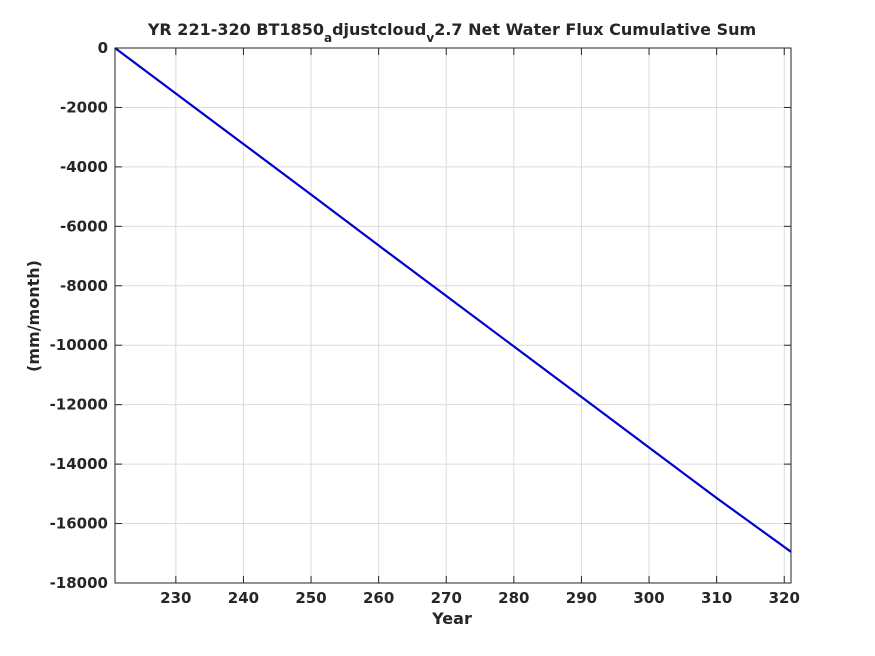 The height and width of the screenshot is (656, 875). I want to click on x-tick-label: 240, so click(243, 598).